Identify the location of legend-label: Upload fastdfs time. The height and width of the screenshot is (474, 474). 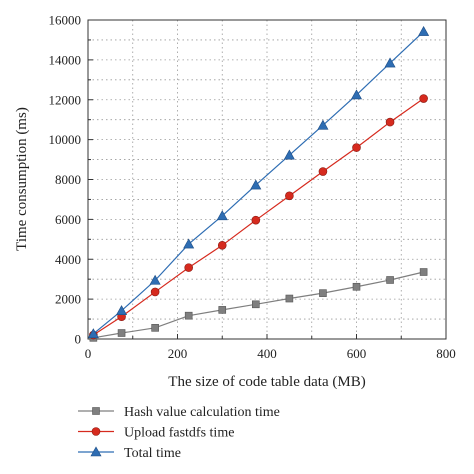
(179, 433).